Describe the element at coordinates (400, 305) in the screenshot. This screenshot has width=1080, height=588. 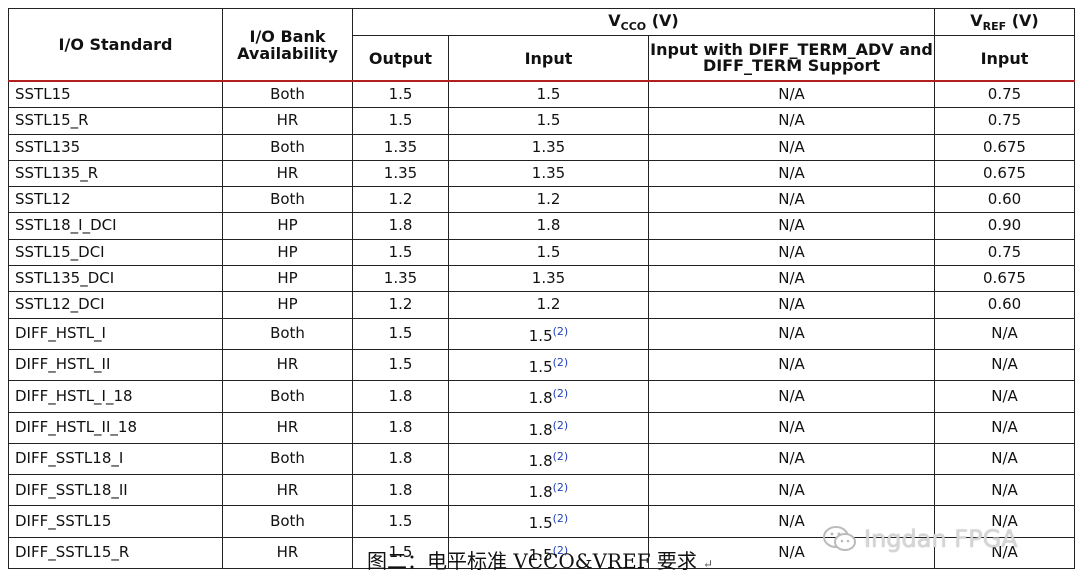
I see `cell-vcco-output: 1.2` at that location.